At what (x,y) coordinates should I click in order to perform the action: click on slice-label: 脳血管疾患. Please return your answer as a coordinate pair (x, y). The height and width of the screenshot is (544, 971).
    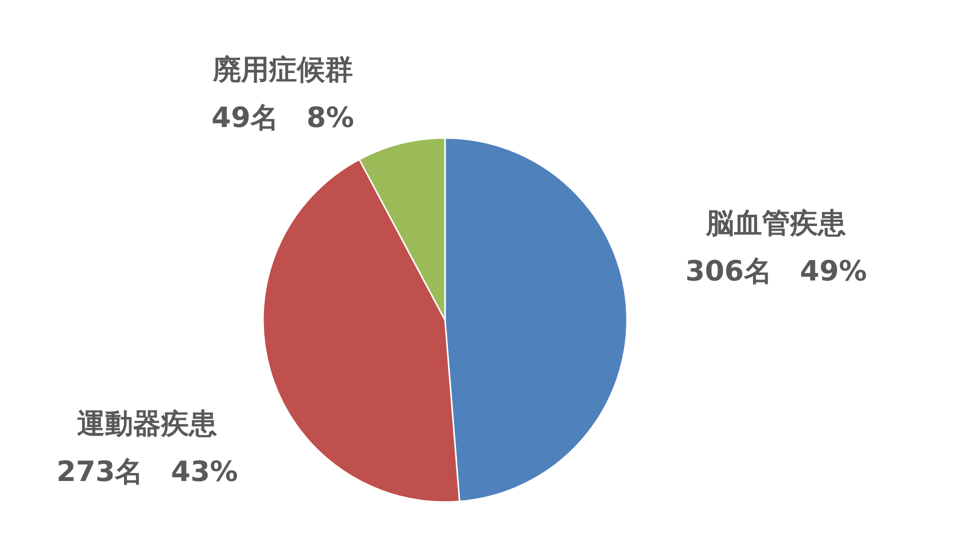
    Looking at the image, I should click on (775, 223).